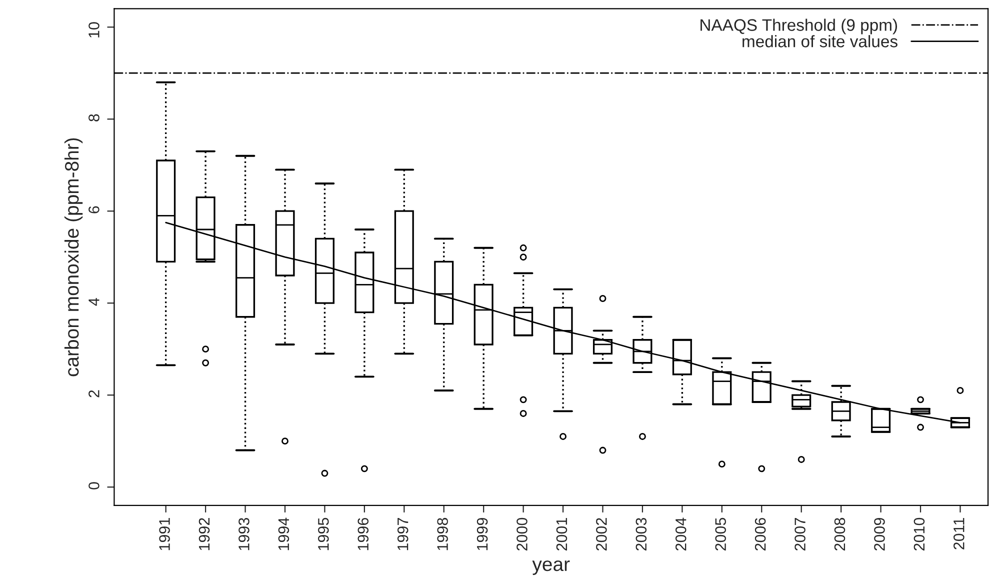 The width and height of the screenshot is (993, 581). Describe the element at coordinates (601, 534) in the screenshot. I see `x-tick-label: 2002` at that location.